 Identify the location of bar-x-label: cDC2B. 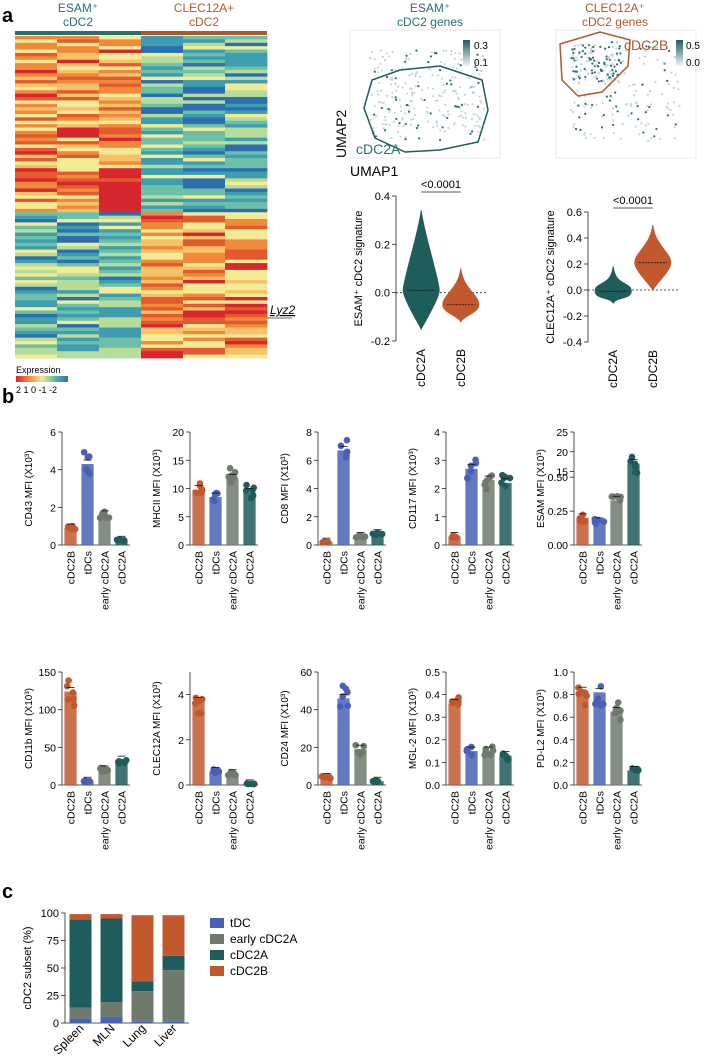
(200, 807).